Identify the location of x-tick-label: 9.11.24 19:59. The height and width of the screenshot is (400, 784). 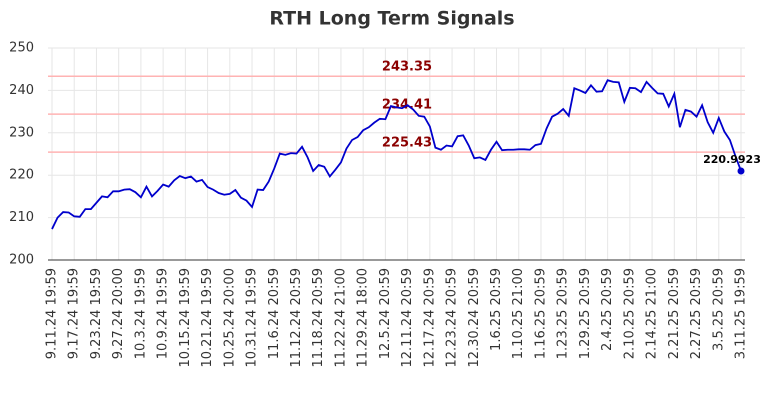
(52, 313).